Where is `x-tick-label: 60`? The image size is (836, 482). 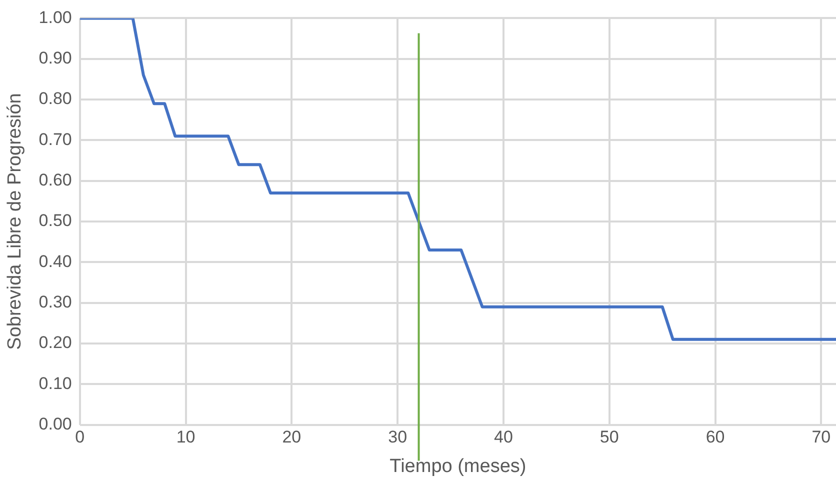
x-tick-label: 60 is located at coordinates (715, 437).